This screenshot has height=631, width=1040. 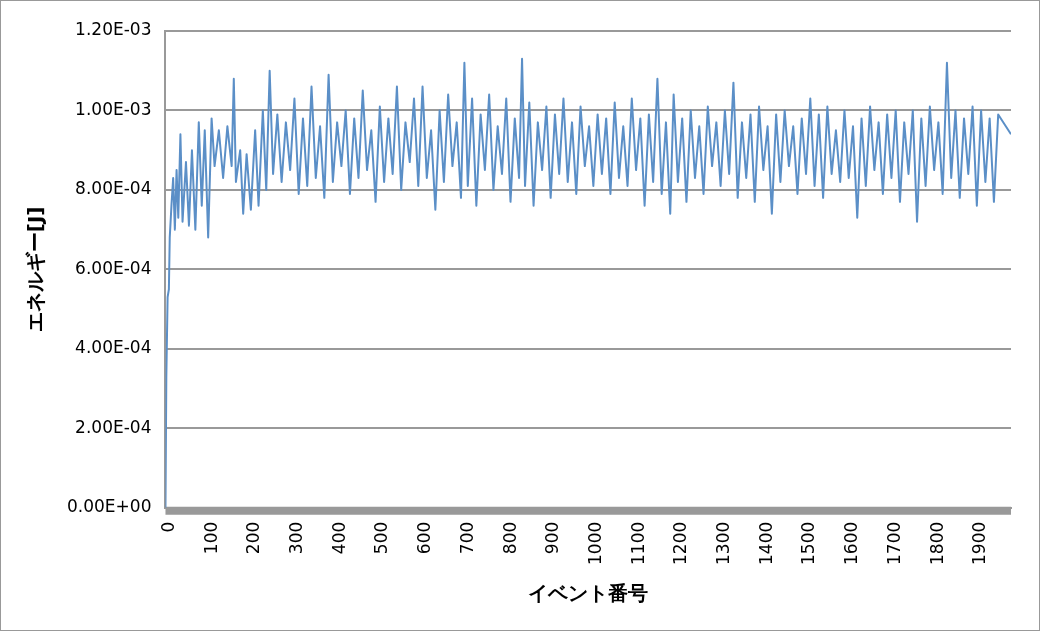 What do you see at coordinates (637, 543) in the screenshot?
I see `x-tick-label: 1100` at bounding box center [637, 543].